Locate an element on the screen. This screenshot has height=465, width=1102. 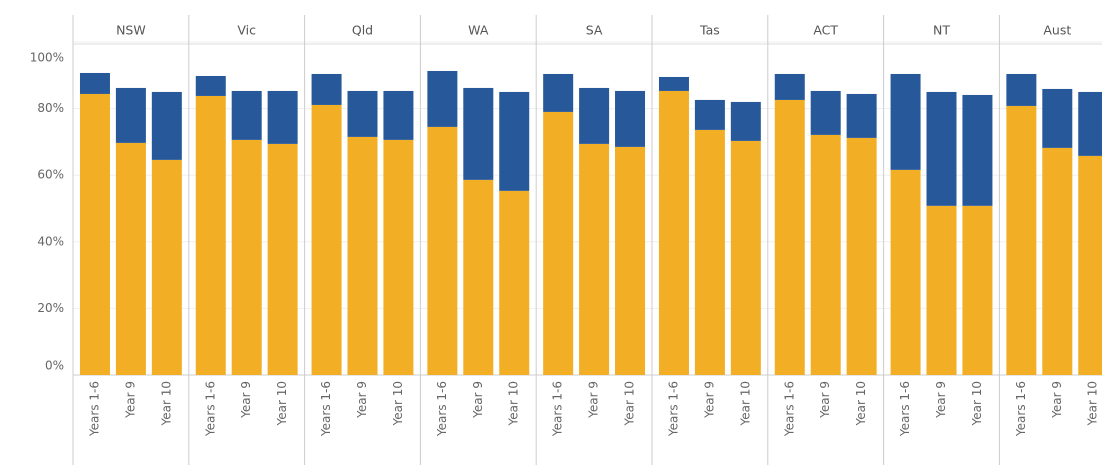
y-tick-label: 40% is located at coordinates (50, 241).